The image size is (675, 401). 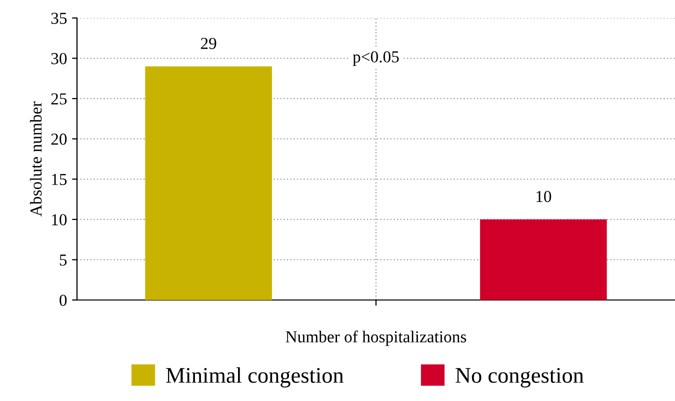 What do you see at coordinates (59, 58) in the screenshot?
I see `y-tick-label: 30` at bounding box center [59, 58].